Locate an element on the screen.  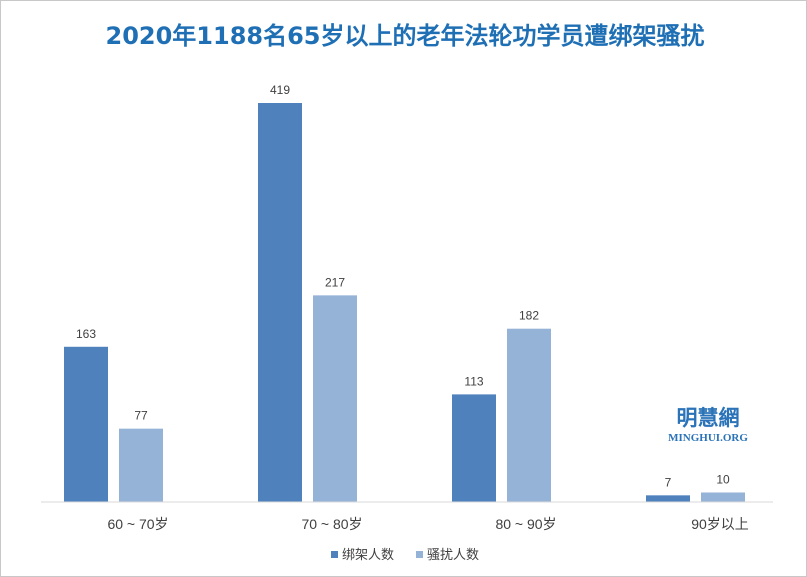
watermark-title: 明慧網 is located at coordinates (708, 417).